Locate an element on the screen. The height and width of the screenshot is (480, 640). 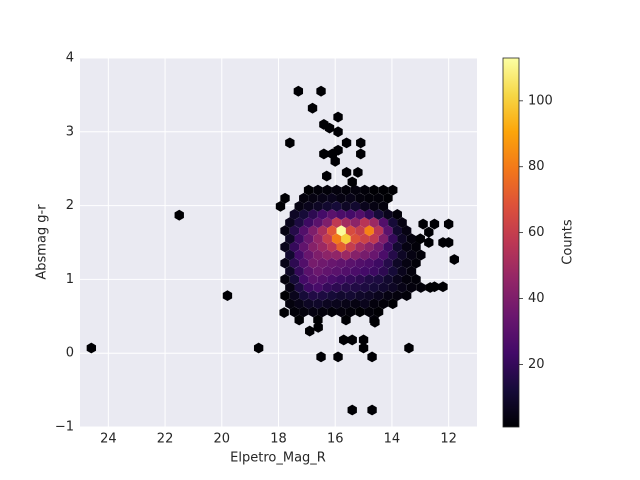
x-axis-label: Elpetro_Mag_R is located at coordinates (278, 458).